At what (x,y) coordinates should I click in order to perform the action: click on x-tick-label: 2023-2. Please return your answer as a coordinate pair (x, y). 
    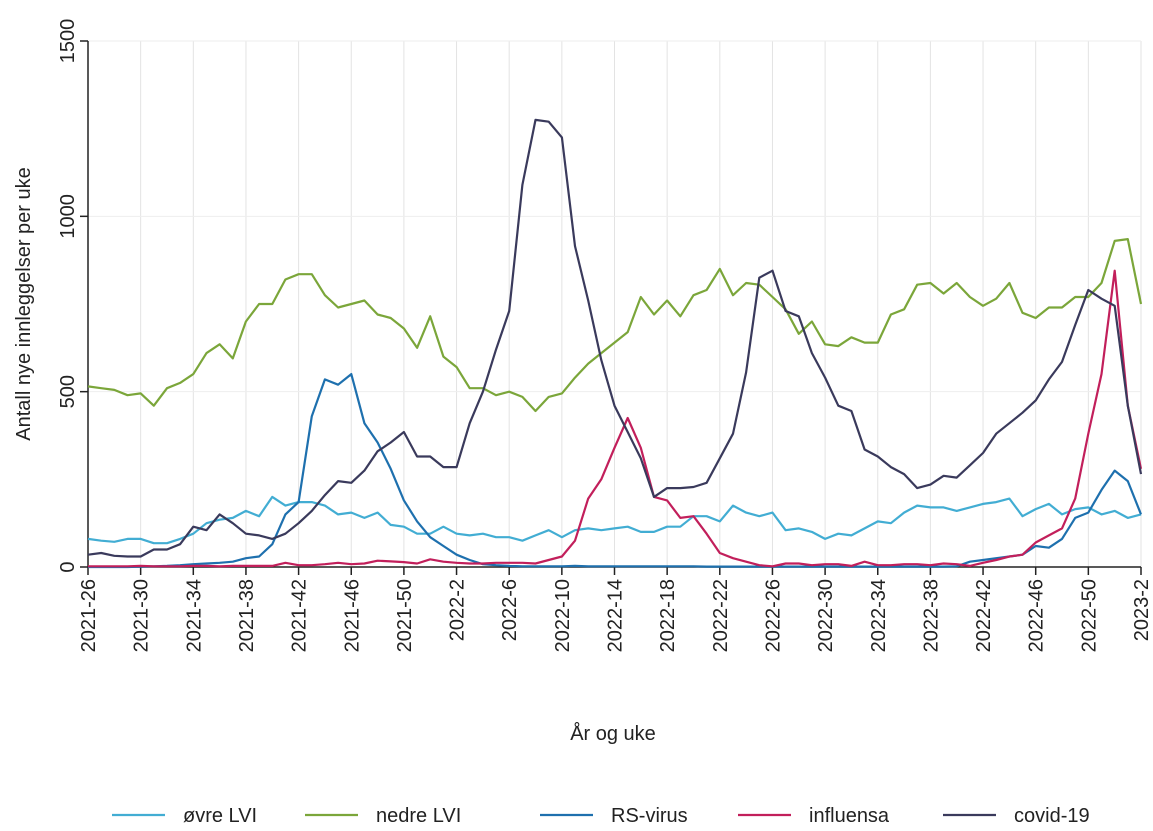
    Looking at the image, I should click on (1142, 610).